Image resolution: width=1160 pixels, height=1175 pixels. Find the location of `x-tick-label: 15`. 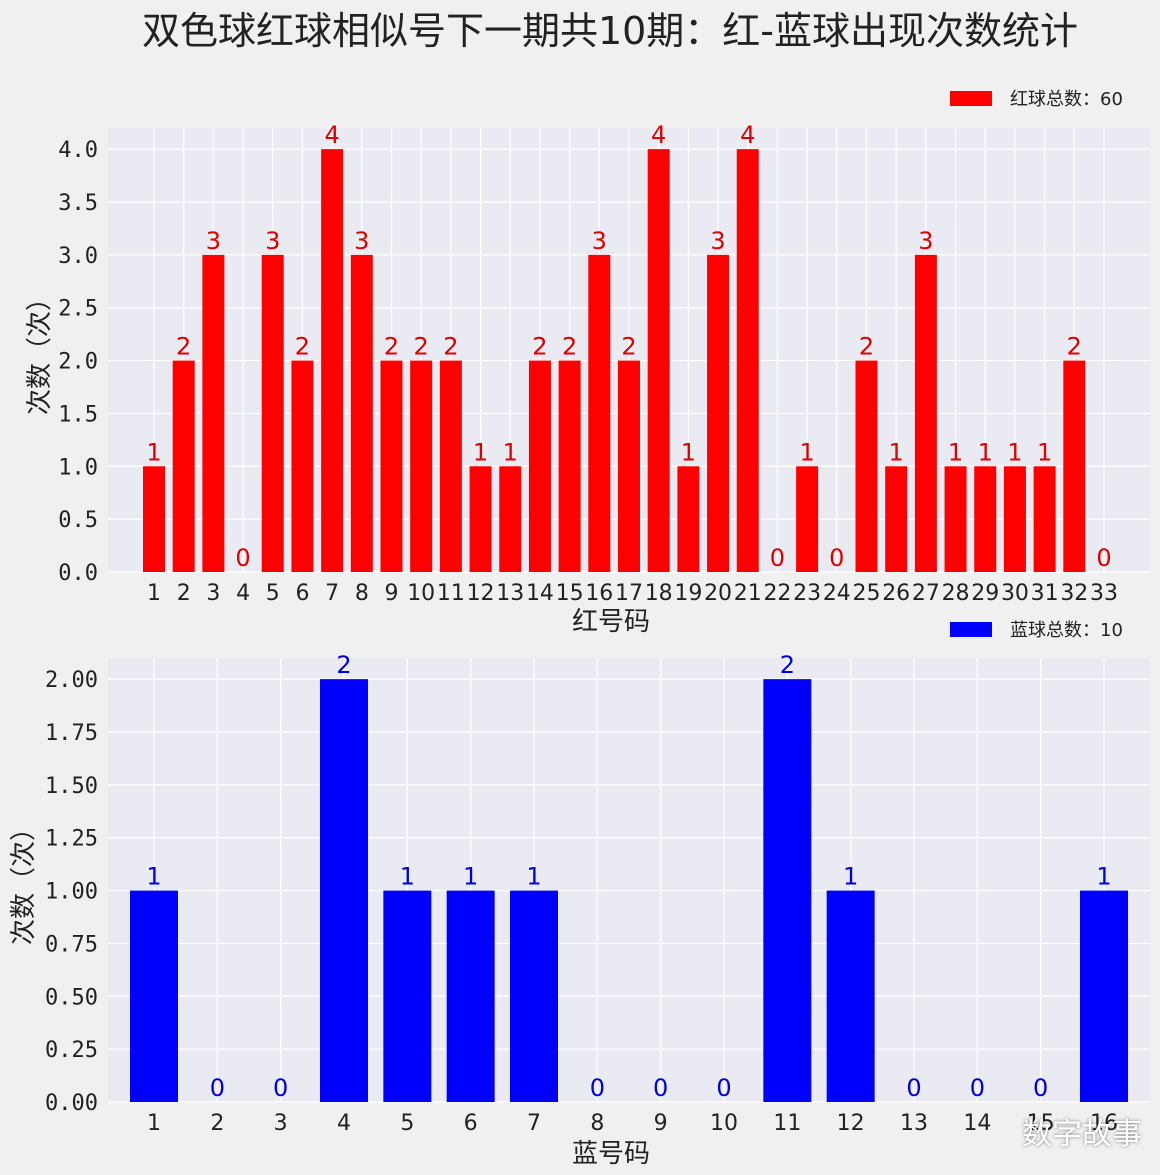

x-tick-label: 15 is located at coordinates (1041, 1123).